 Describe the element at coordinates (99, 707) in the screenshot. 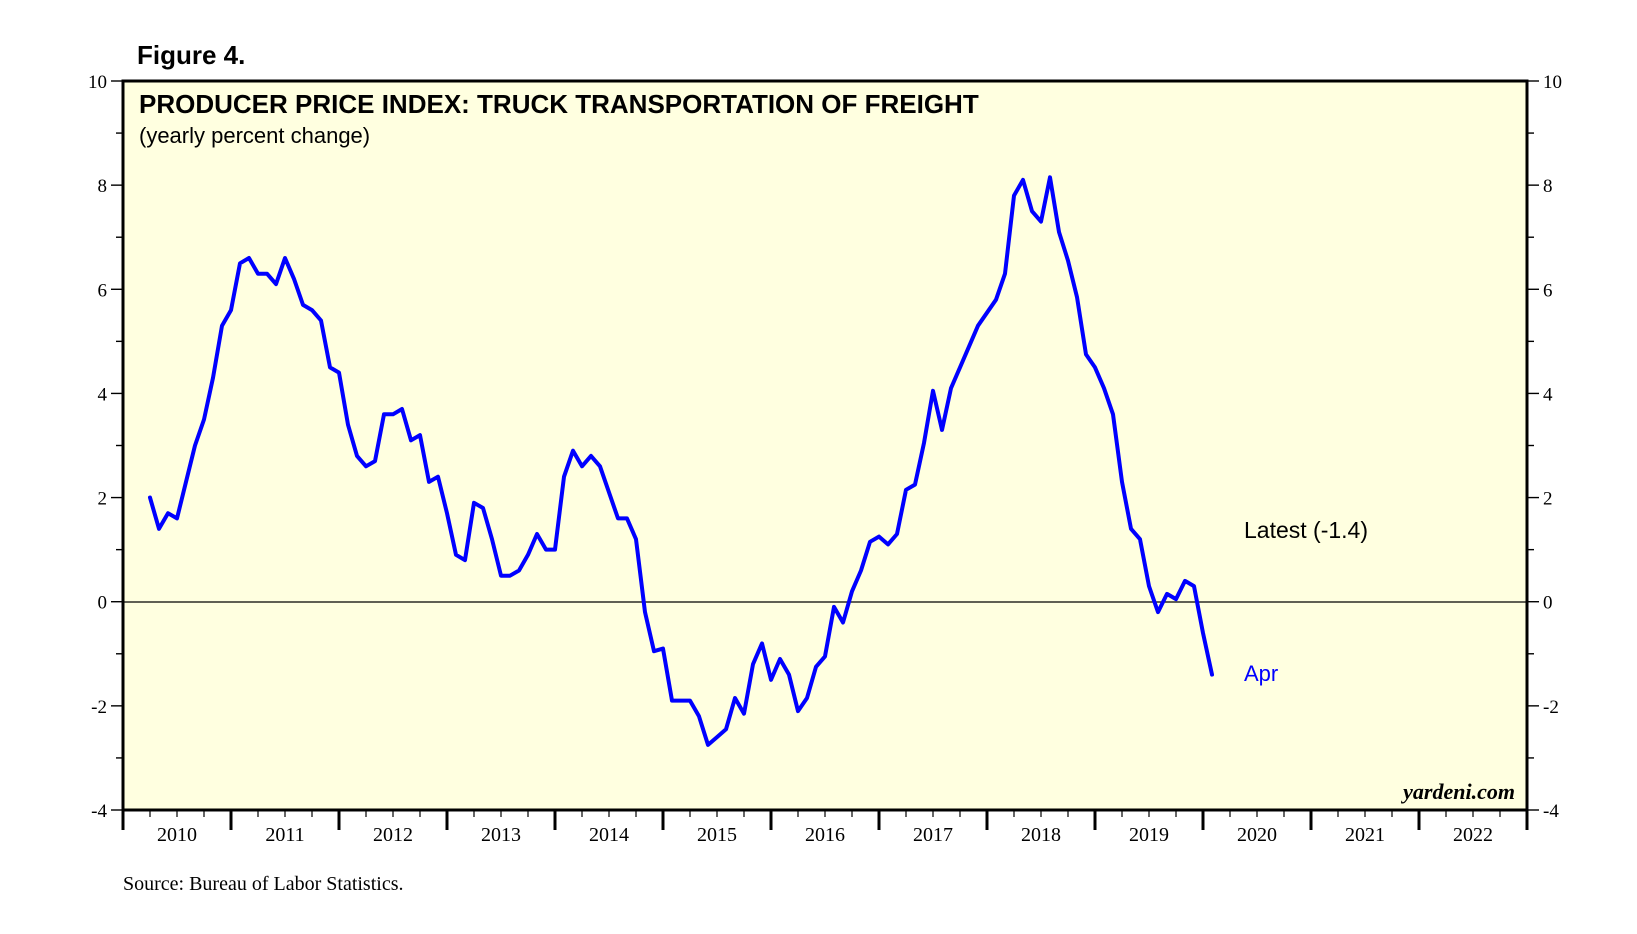

I see `y-tick-label-left: -2` at that location.